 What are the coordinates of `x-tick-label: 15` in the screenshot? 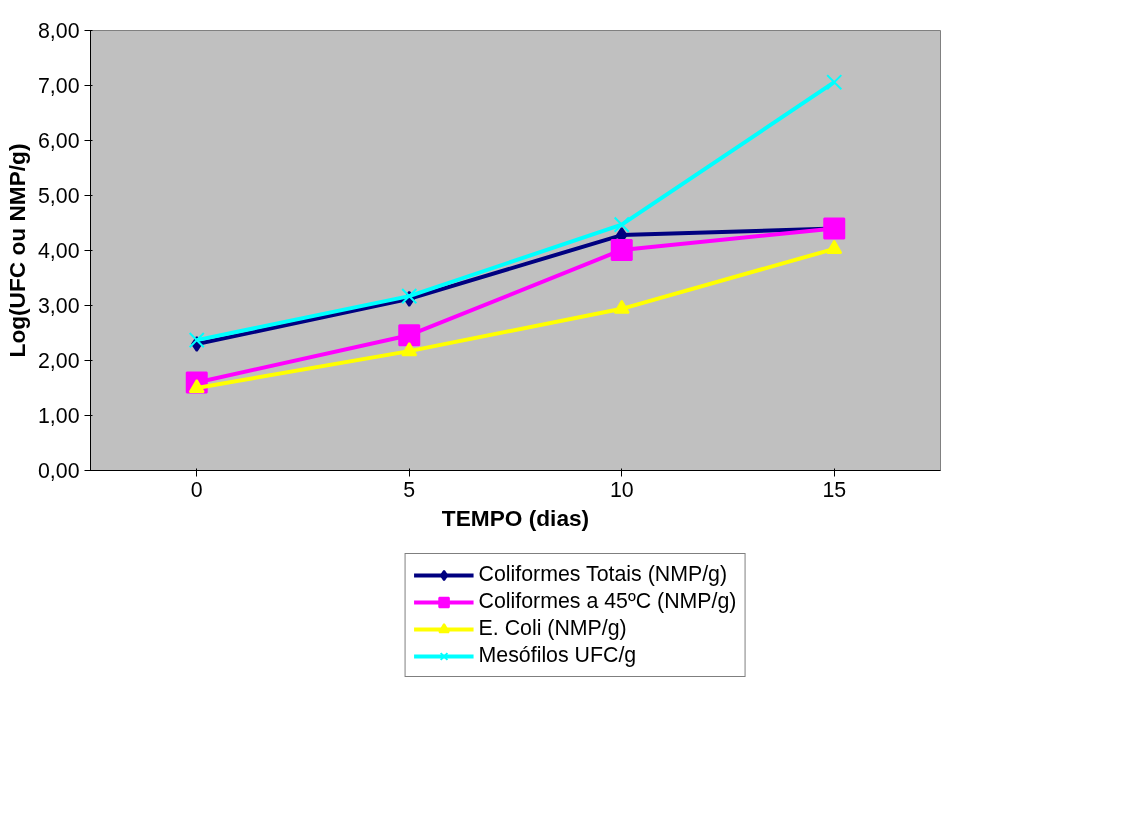 It's located at (834, 489).